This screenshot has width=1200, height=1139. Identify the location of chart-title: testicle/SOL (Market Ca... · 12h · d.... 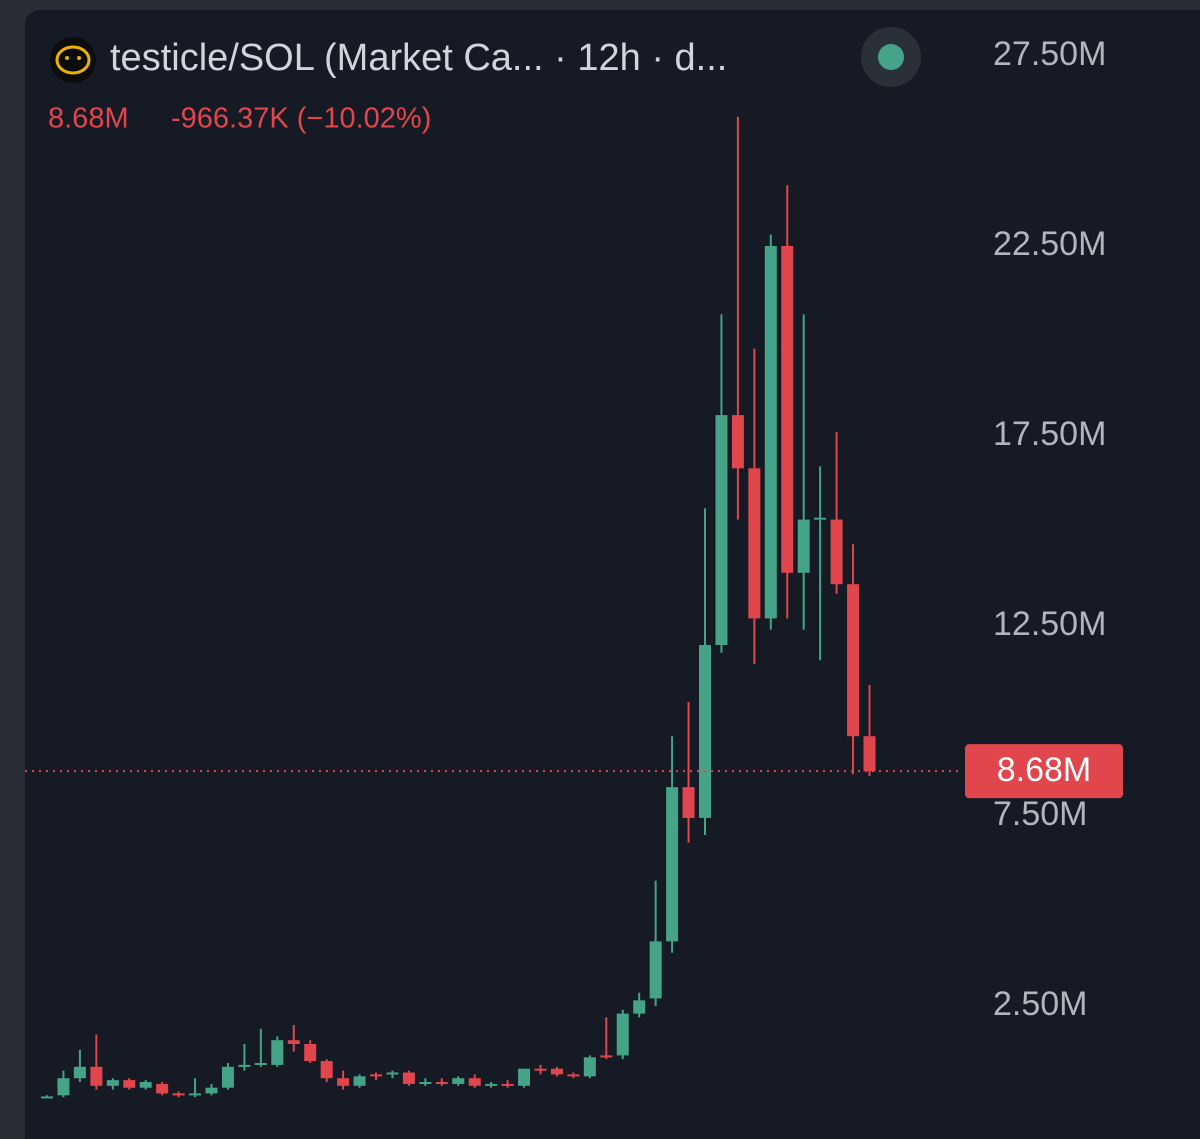
(418, 58).